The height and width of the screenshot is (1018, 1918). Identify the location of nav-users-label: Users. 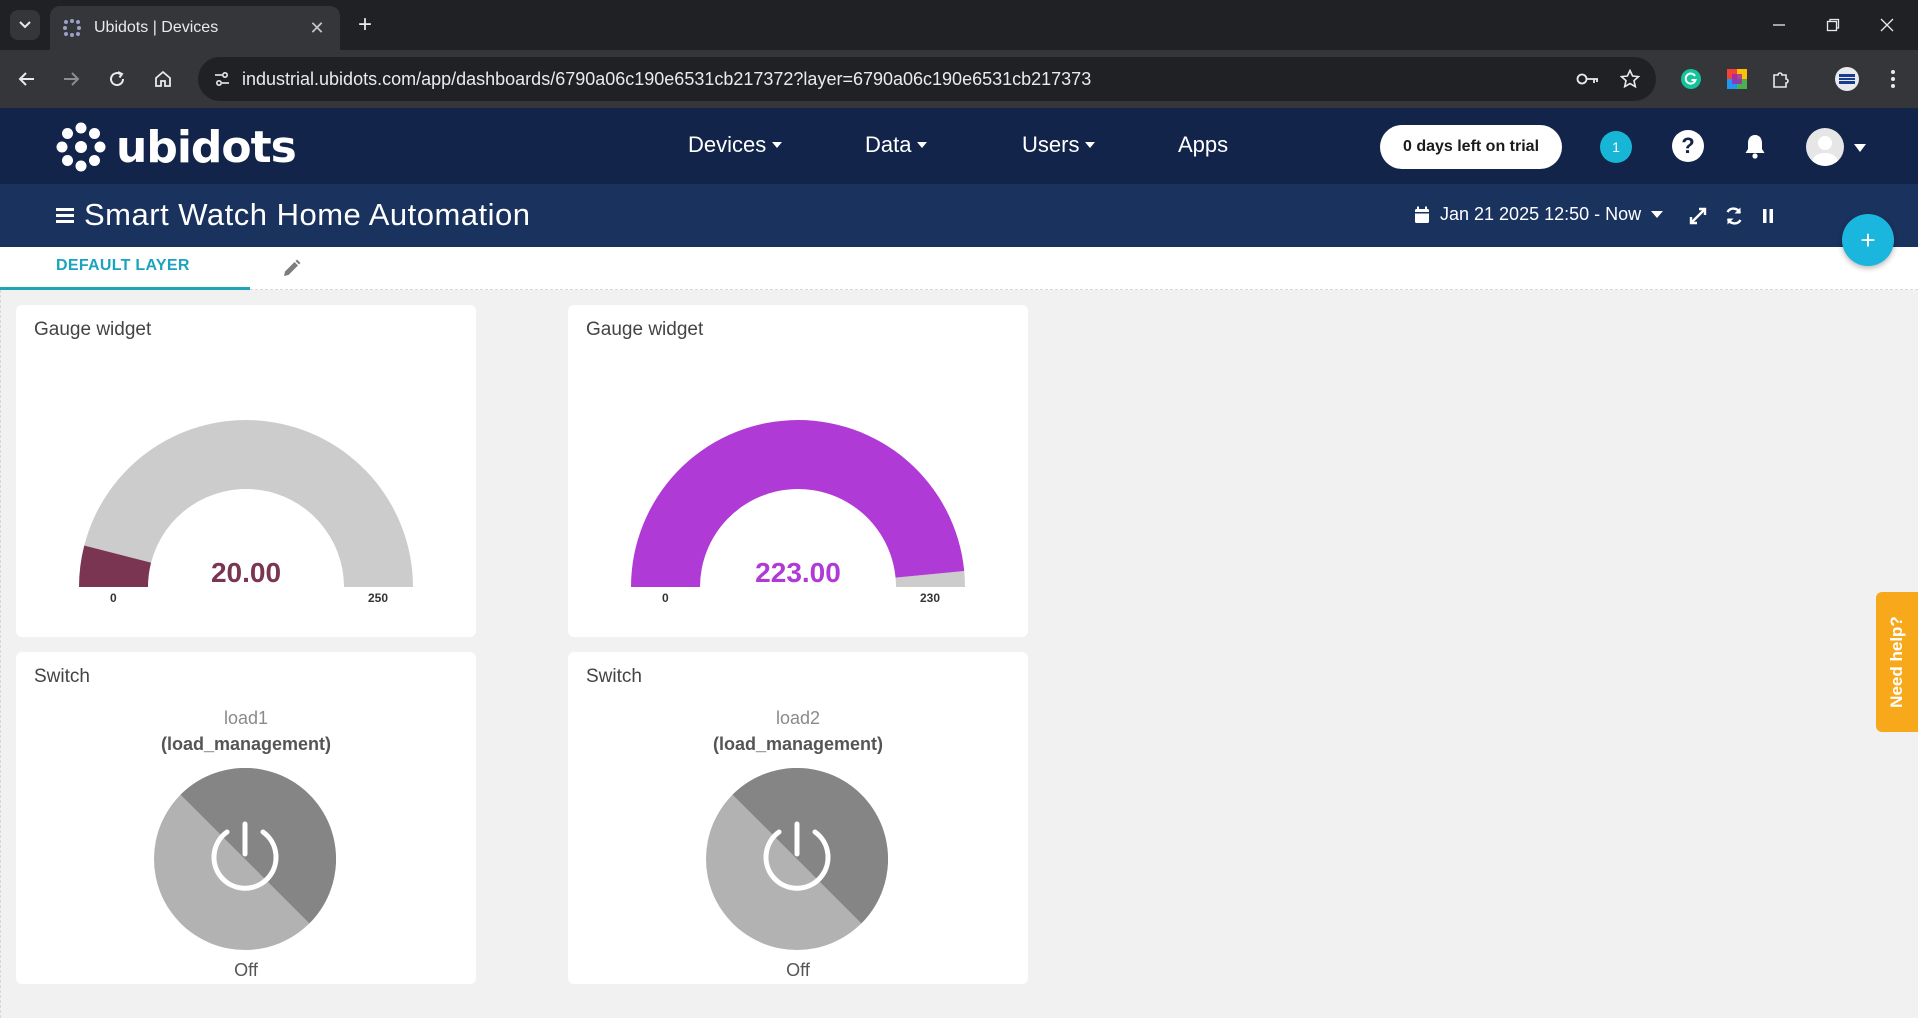
(1051, 144).